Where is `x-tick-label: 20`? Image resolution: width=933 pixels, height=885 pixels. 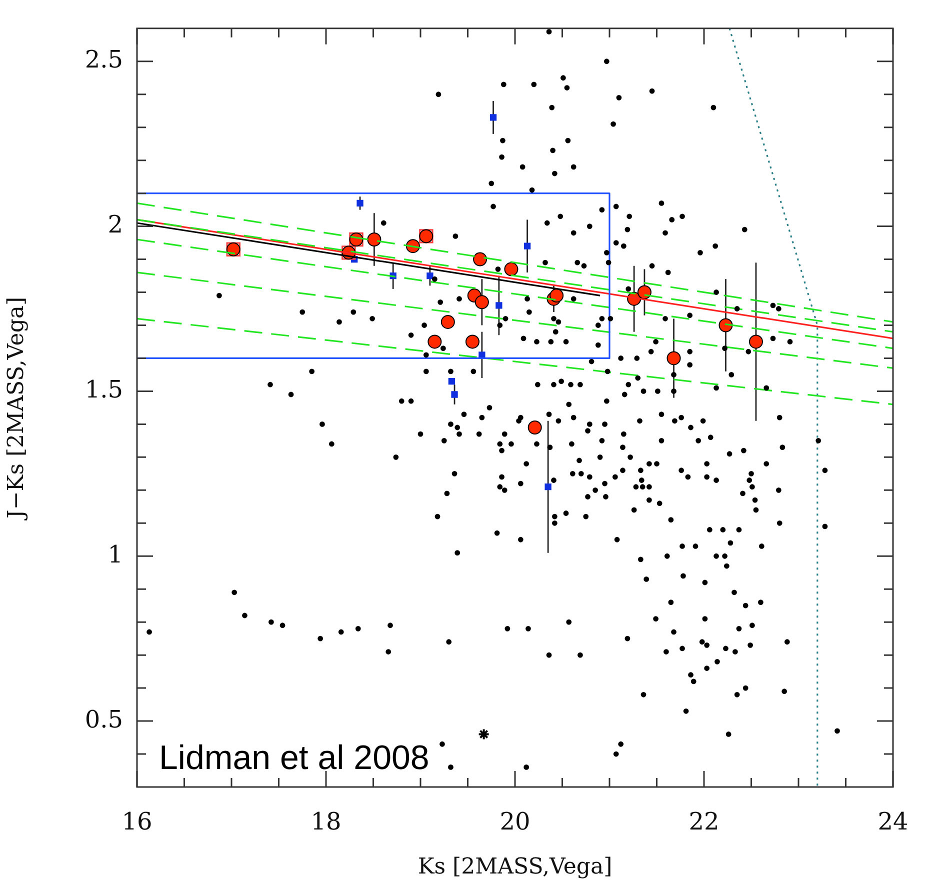 x-tick-label: 20 is located at coordinates (515, 822).